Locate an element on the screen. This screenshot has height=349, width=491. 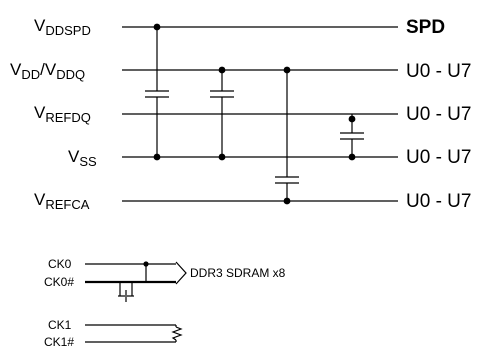
capacitor-vdd-vrefca is located at coordinates (287, 135).